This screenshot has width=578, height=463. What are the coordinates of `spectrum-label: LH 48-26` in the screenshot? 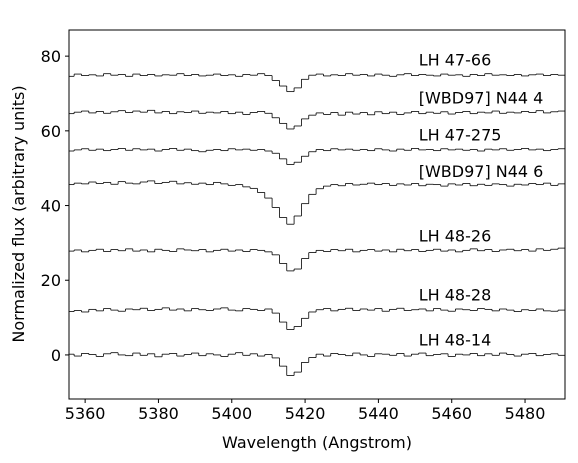 It's located at (455, 235).